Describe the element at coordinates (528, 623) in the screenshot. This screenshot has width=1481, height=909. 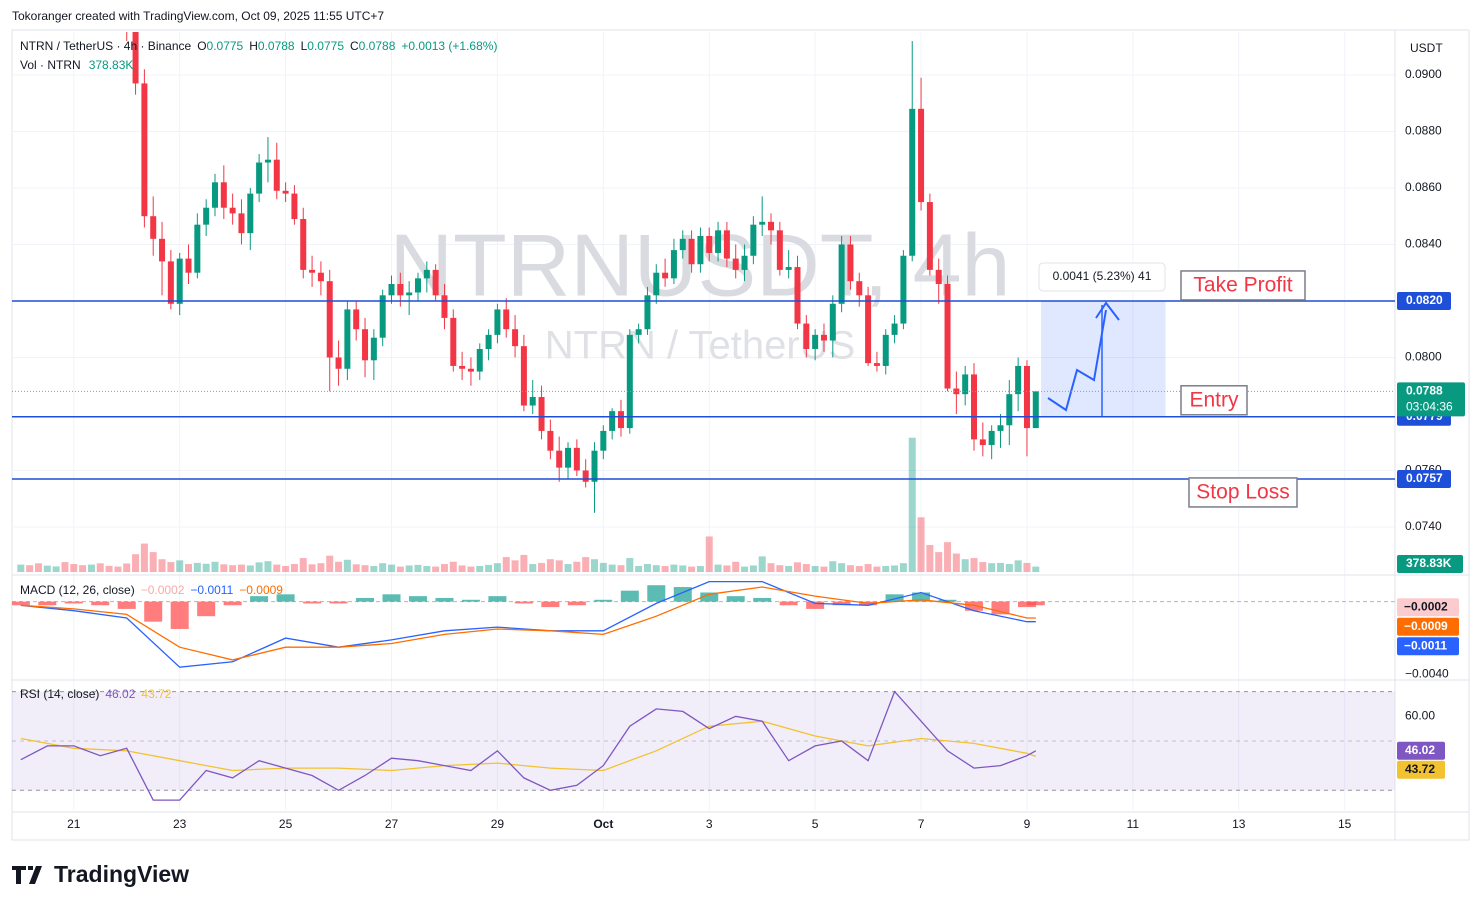
I see `signal-line` at that location.